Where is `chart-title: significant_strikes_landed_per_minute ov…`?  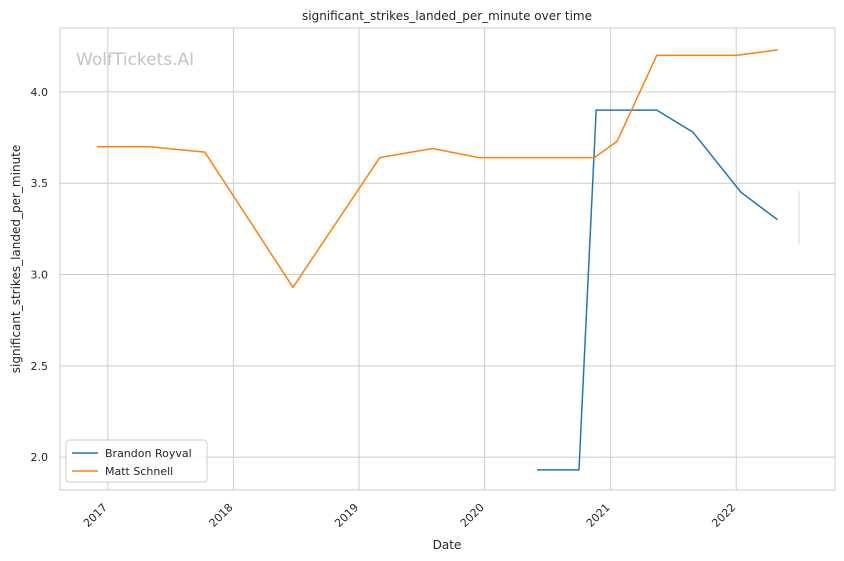
chart-title: significant_strikes_landed_per_minute ov… is located at coordinates (447, 16).